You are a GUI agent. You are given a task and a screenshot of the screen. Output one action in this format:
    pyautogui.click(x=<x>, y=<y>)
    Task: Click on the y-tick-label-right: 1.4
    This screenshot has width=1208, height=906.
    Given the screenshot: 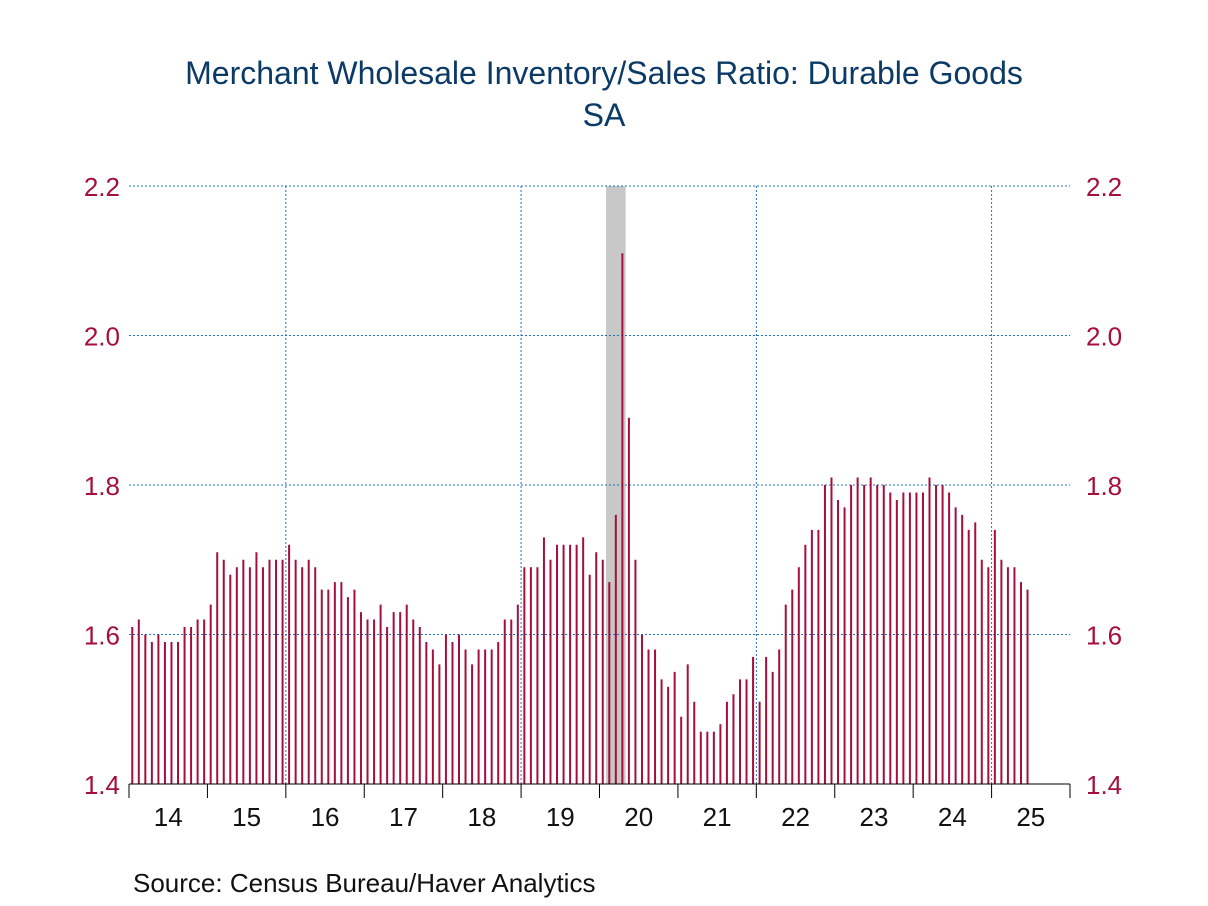 What is the action you would take?
    pyautogui.click(x=1104, y=785)
    